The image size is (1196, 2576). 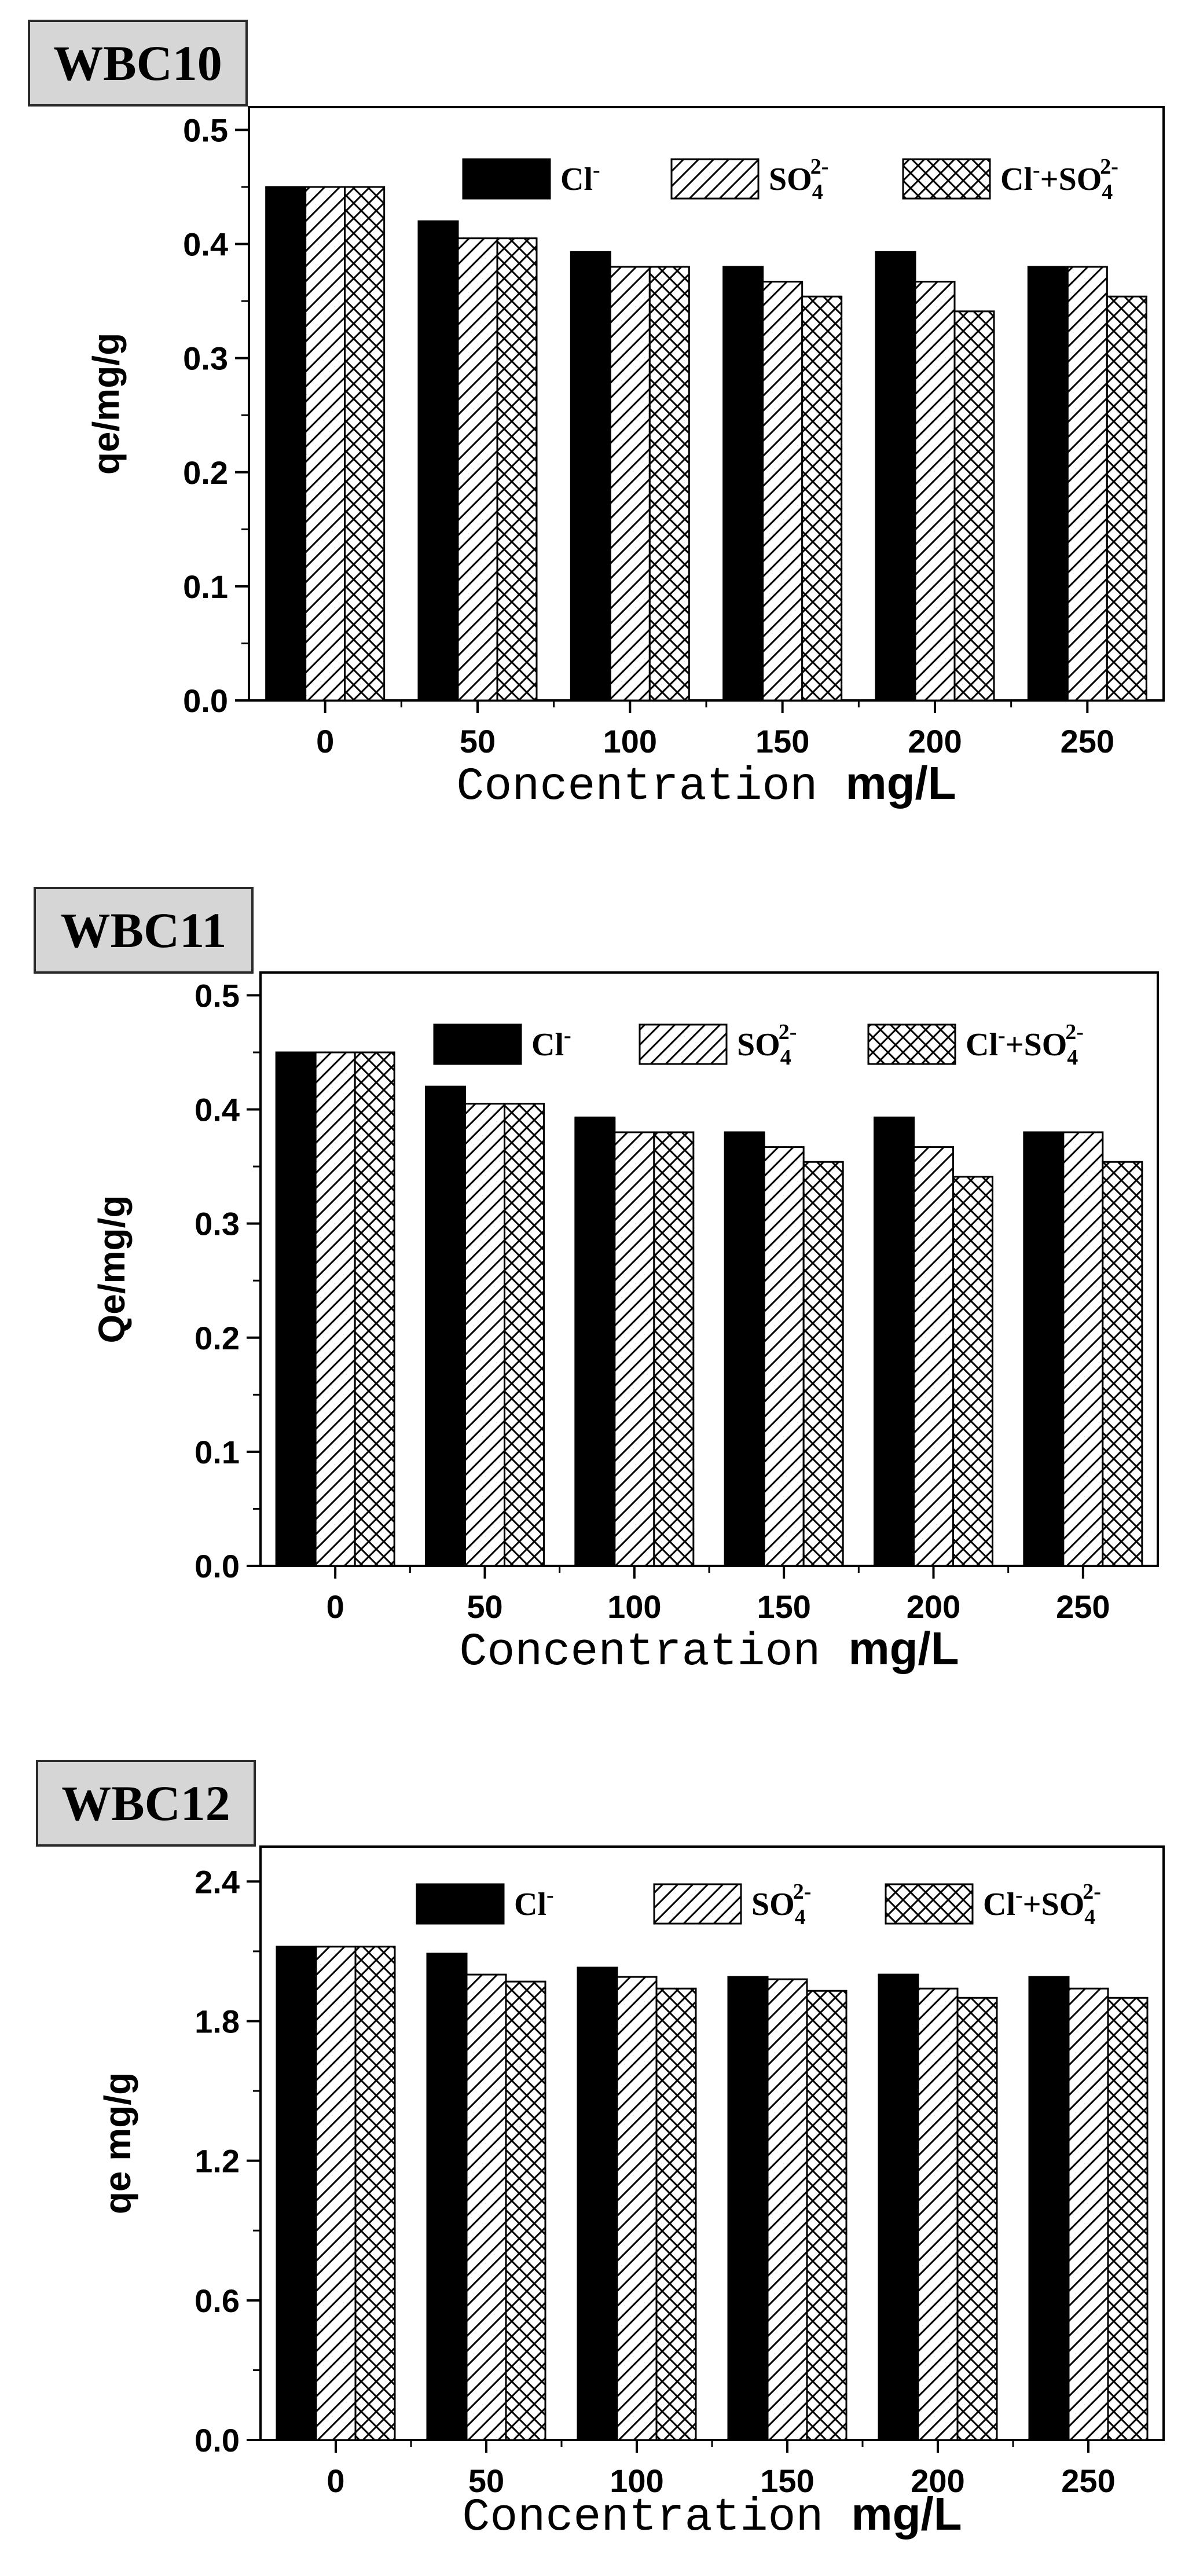 What do you see at coordinates (335, 1606) in the screenshot?
I see `x-tick-label: 0` at bounding box center [335, 1606].